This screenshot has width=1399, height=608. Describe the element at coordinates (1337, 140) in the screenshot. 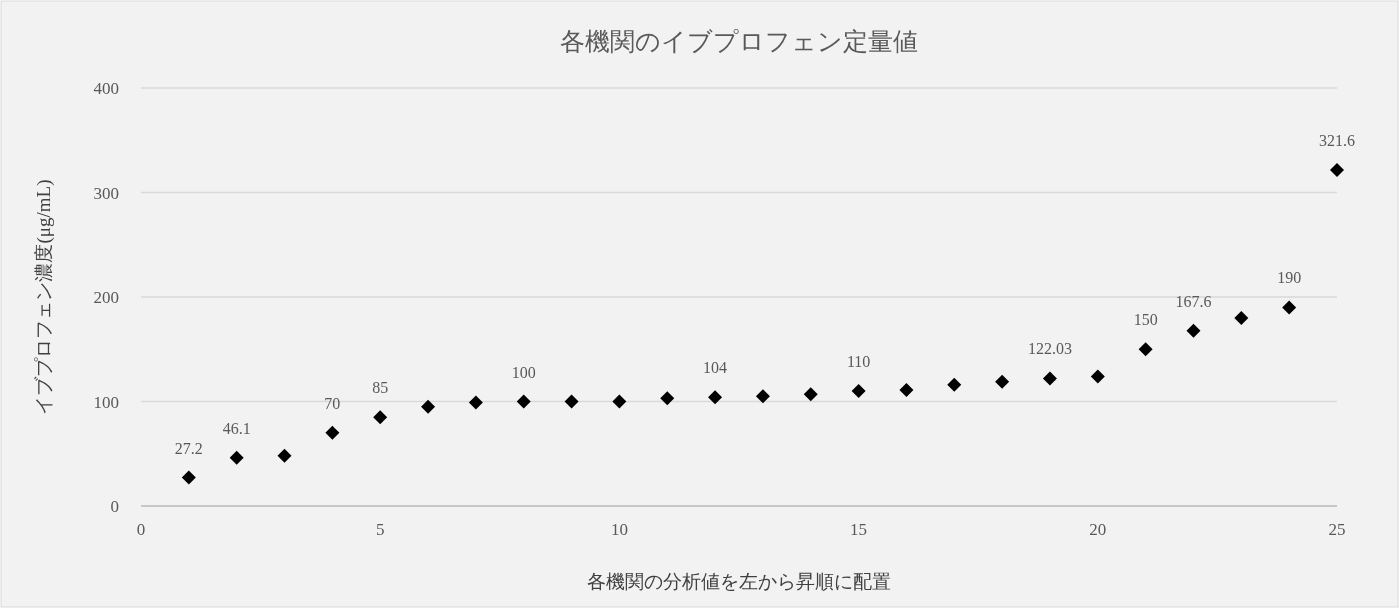

I see `data-label: 321.6` at that location.